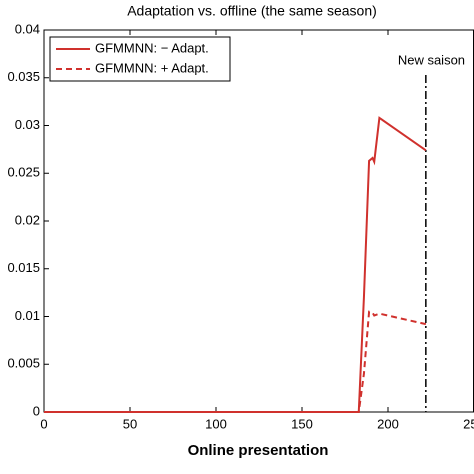 Image resolution: width=474 pixels, height=474 pixels. What do you see at coordinates (388, 423) in the screenshot?
I see `x-tick-label: 200` at bounding box center [388, 423].